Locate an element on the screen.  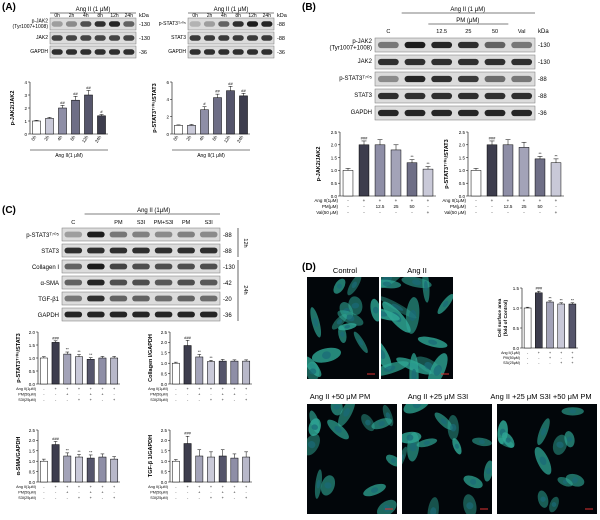
chart-C3-table-label: Ang II(1μM) is located at coordinates (26, 487).